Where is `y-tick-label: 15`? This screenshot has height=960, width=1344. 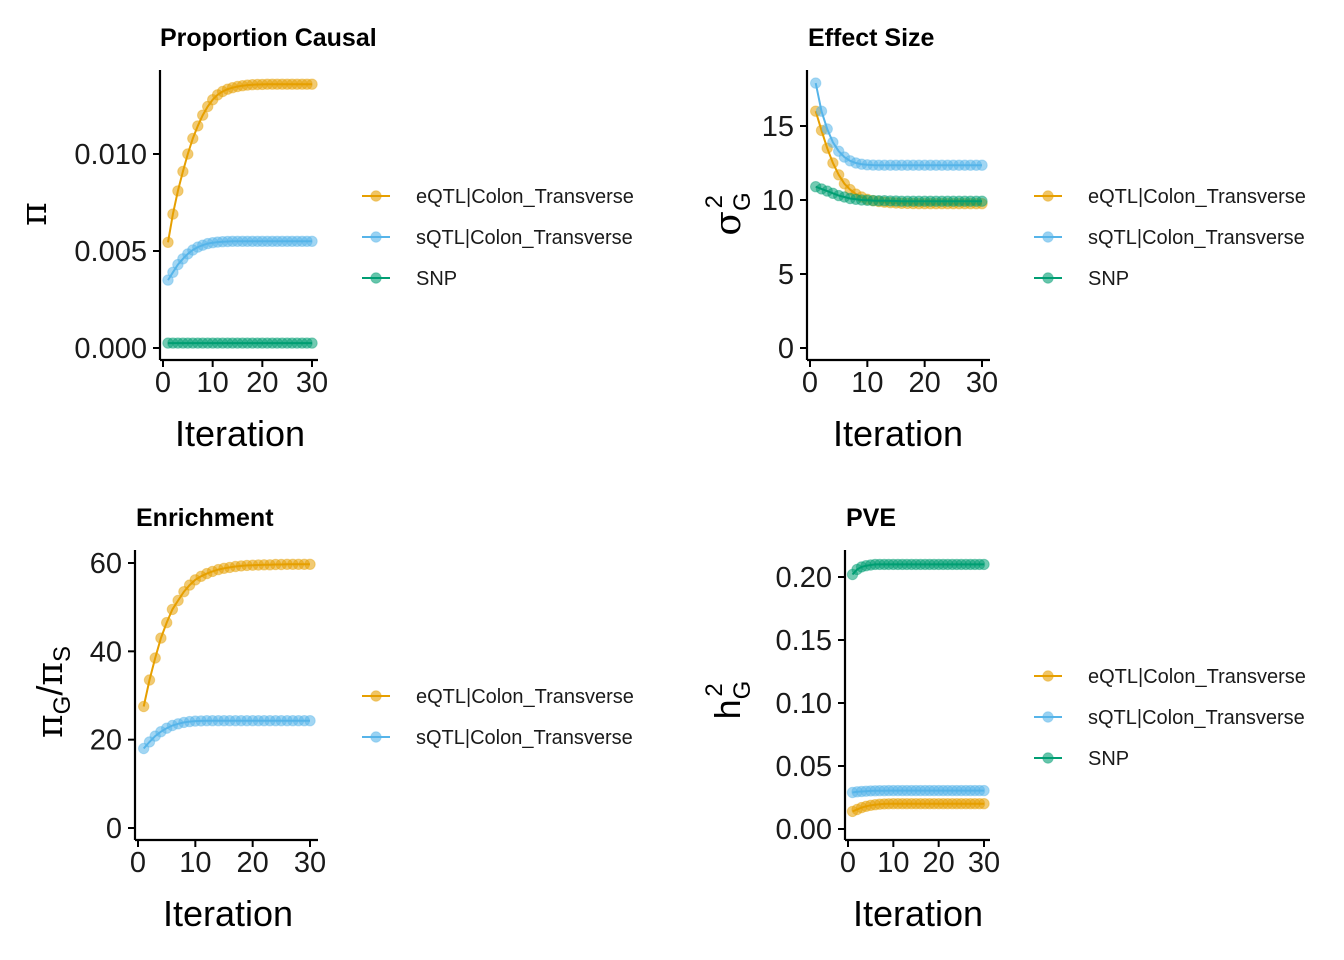
y-tick-label: 15 is located at coordinates (778, 127).